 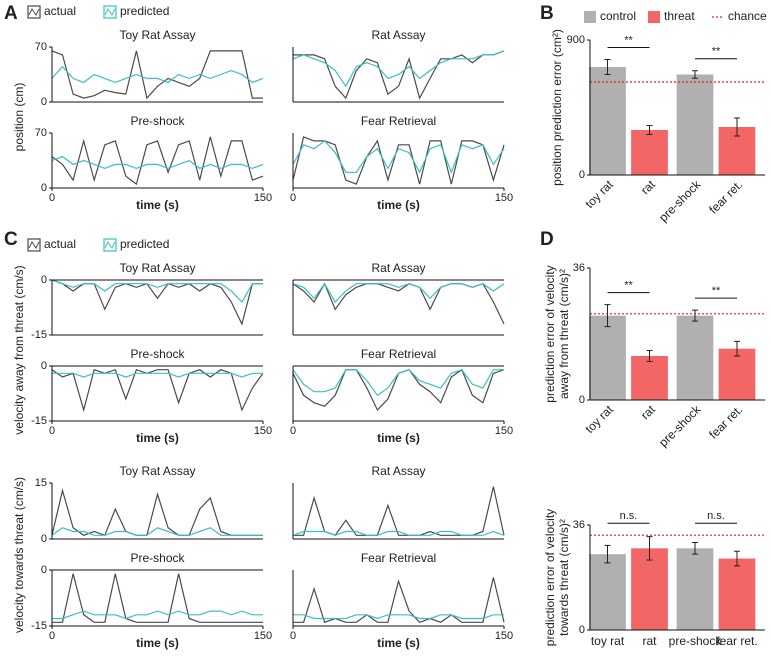 What do you see at coordinates (629, 516) in the screenshot?
I see `significance-label: n.s.` at bounding box center [629, 516].